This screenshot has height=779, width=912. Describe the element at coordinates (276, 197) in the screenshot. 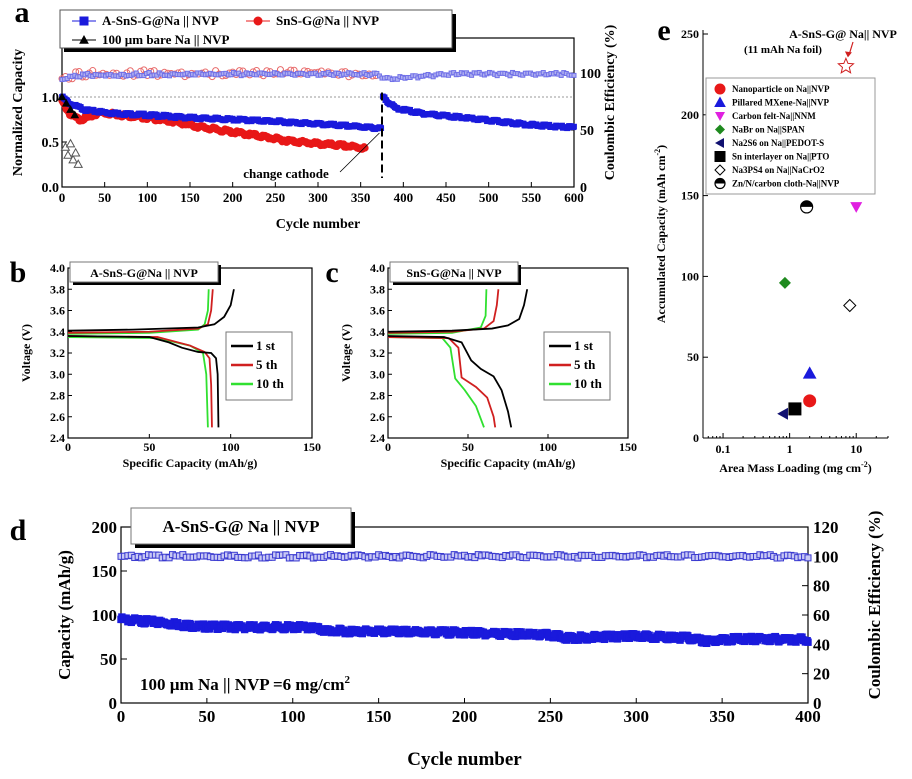

I see `panel-a-x-tick-label: 250` at that location.